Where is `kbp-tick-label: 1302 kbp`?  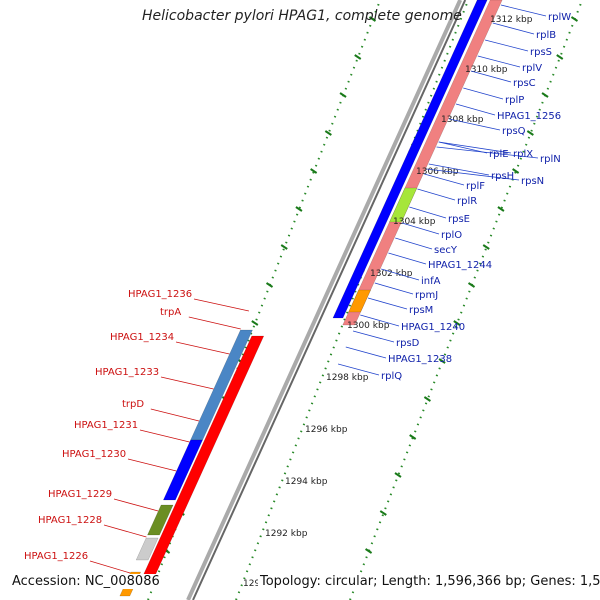
kbp-tick-label: 1302 kbp is located at coordinates (391, 274).